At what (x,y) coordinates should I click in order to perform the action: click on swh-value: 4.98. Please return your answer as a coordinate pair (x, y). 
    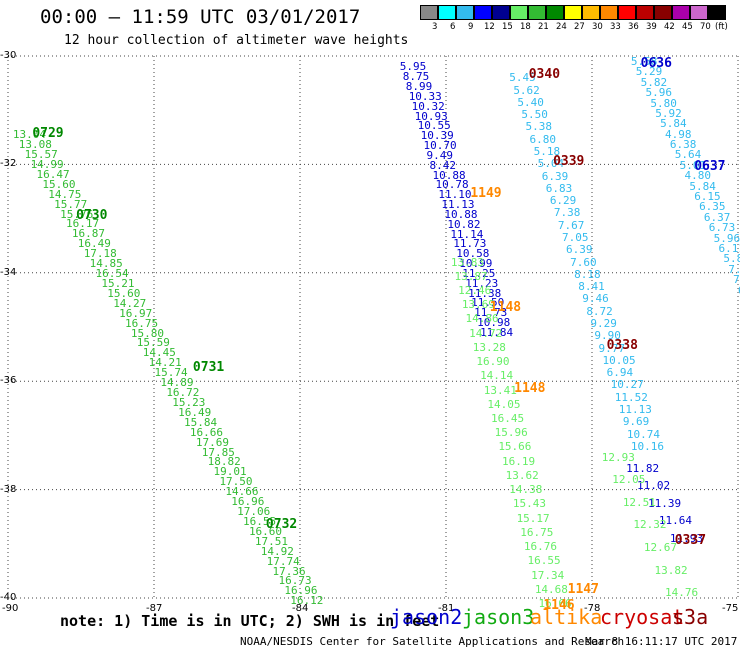
    Looking at the image, I should click on (678, 134).